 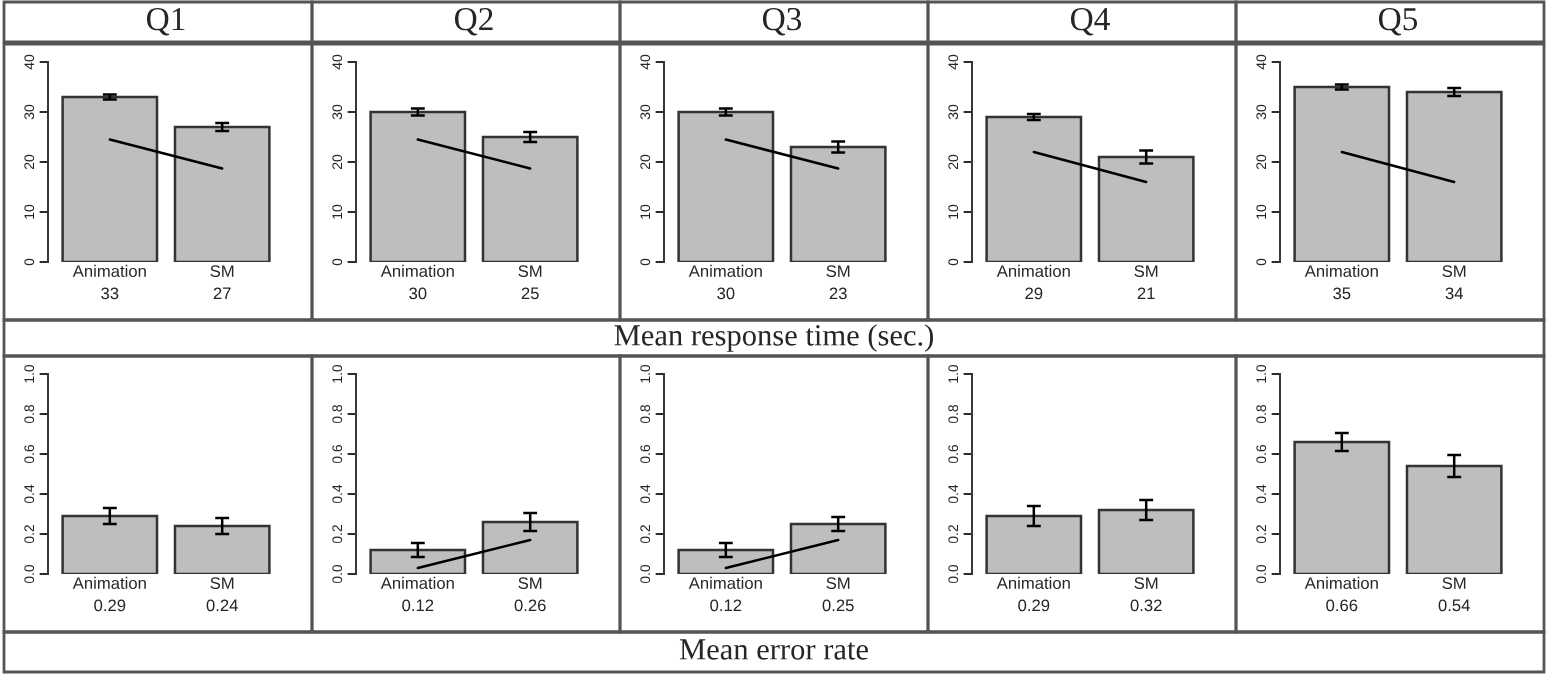 I want to click on text: Mean response time (sec.), so click(x=774, y=338).